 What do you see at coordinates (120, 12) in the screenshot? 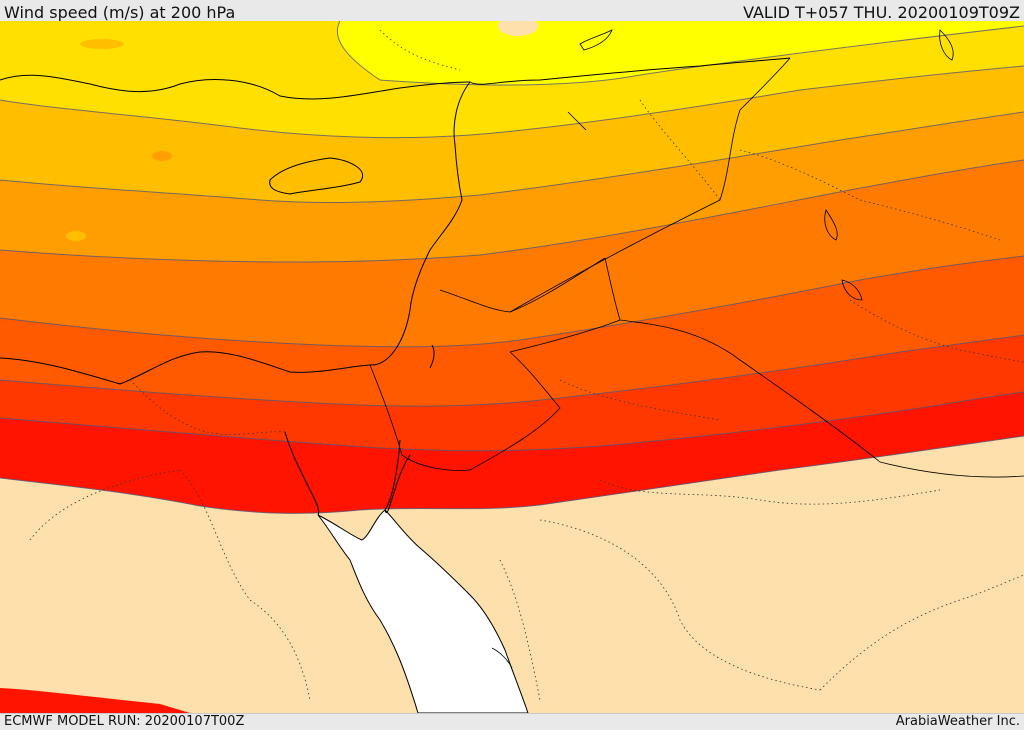
I see `map-title: Wind speed (m/s) at 200 hPa` at bounding box center [120, 12].